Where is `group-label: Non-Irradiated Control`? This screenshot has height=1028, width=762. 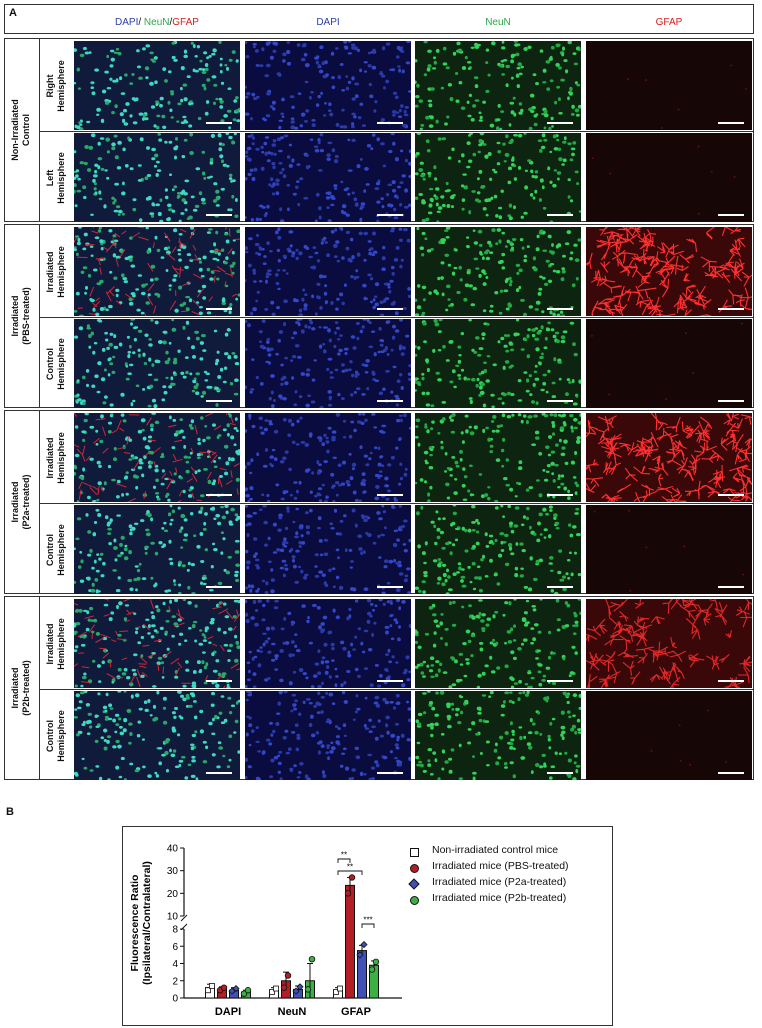
group-label: Non-Irradiated Control is located at coordinates (21, 130).